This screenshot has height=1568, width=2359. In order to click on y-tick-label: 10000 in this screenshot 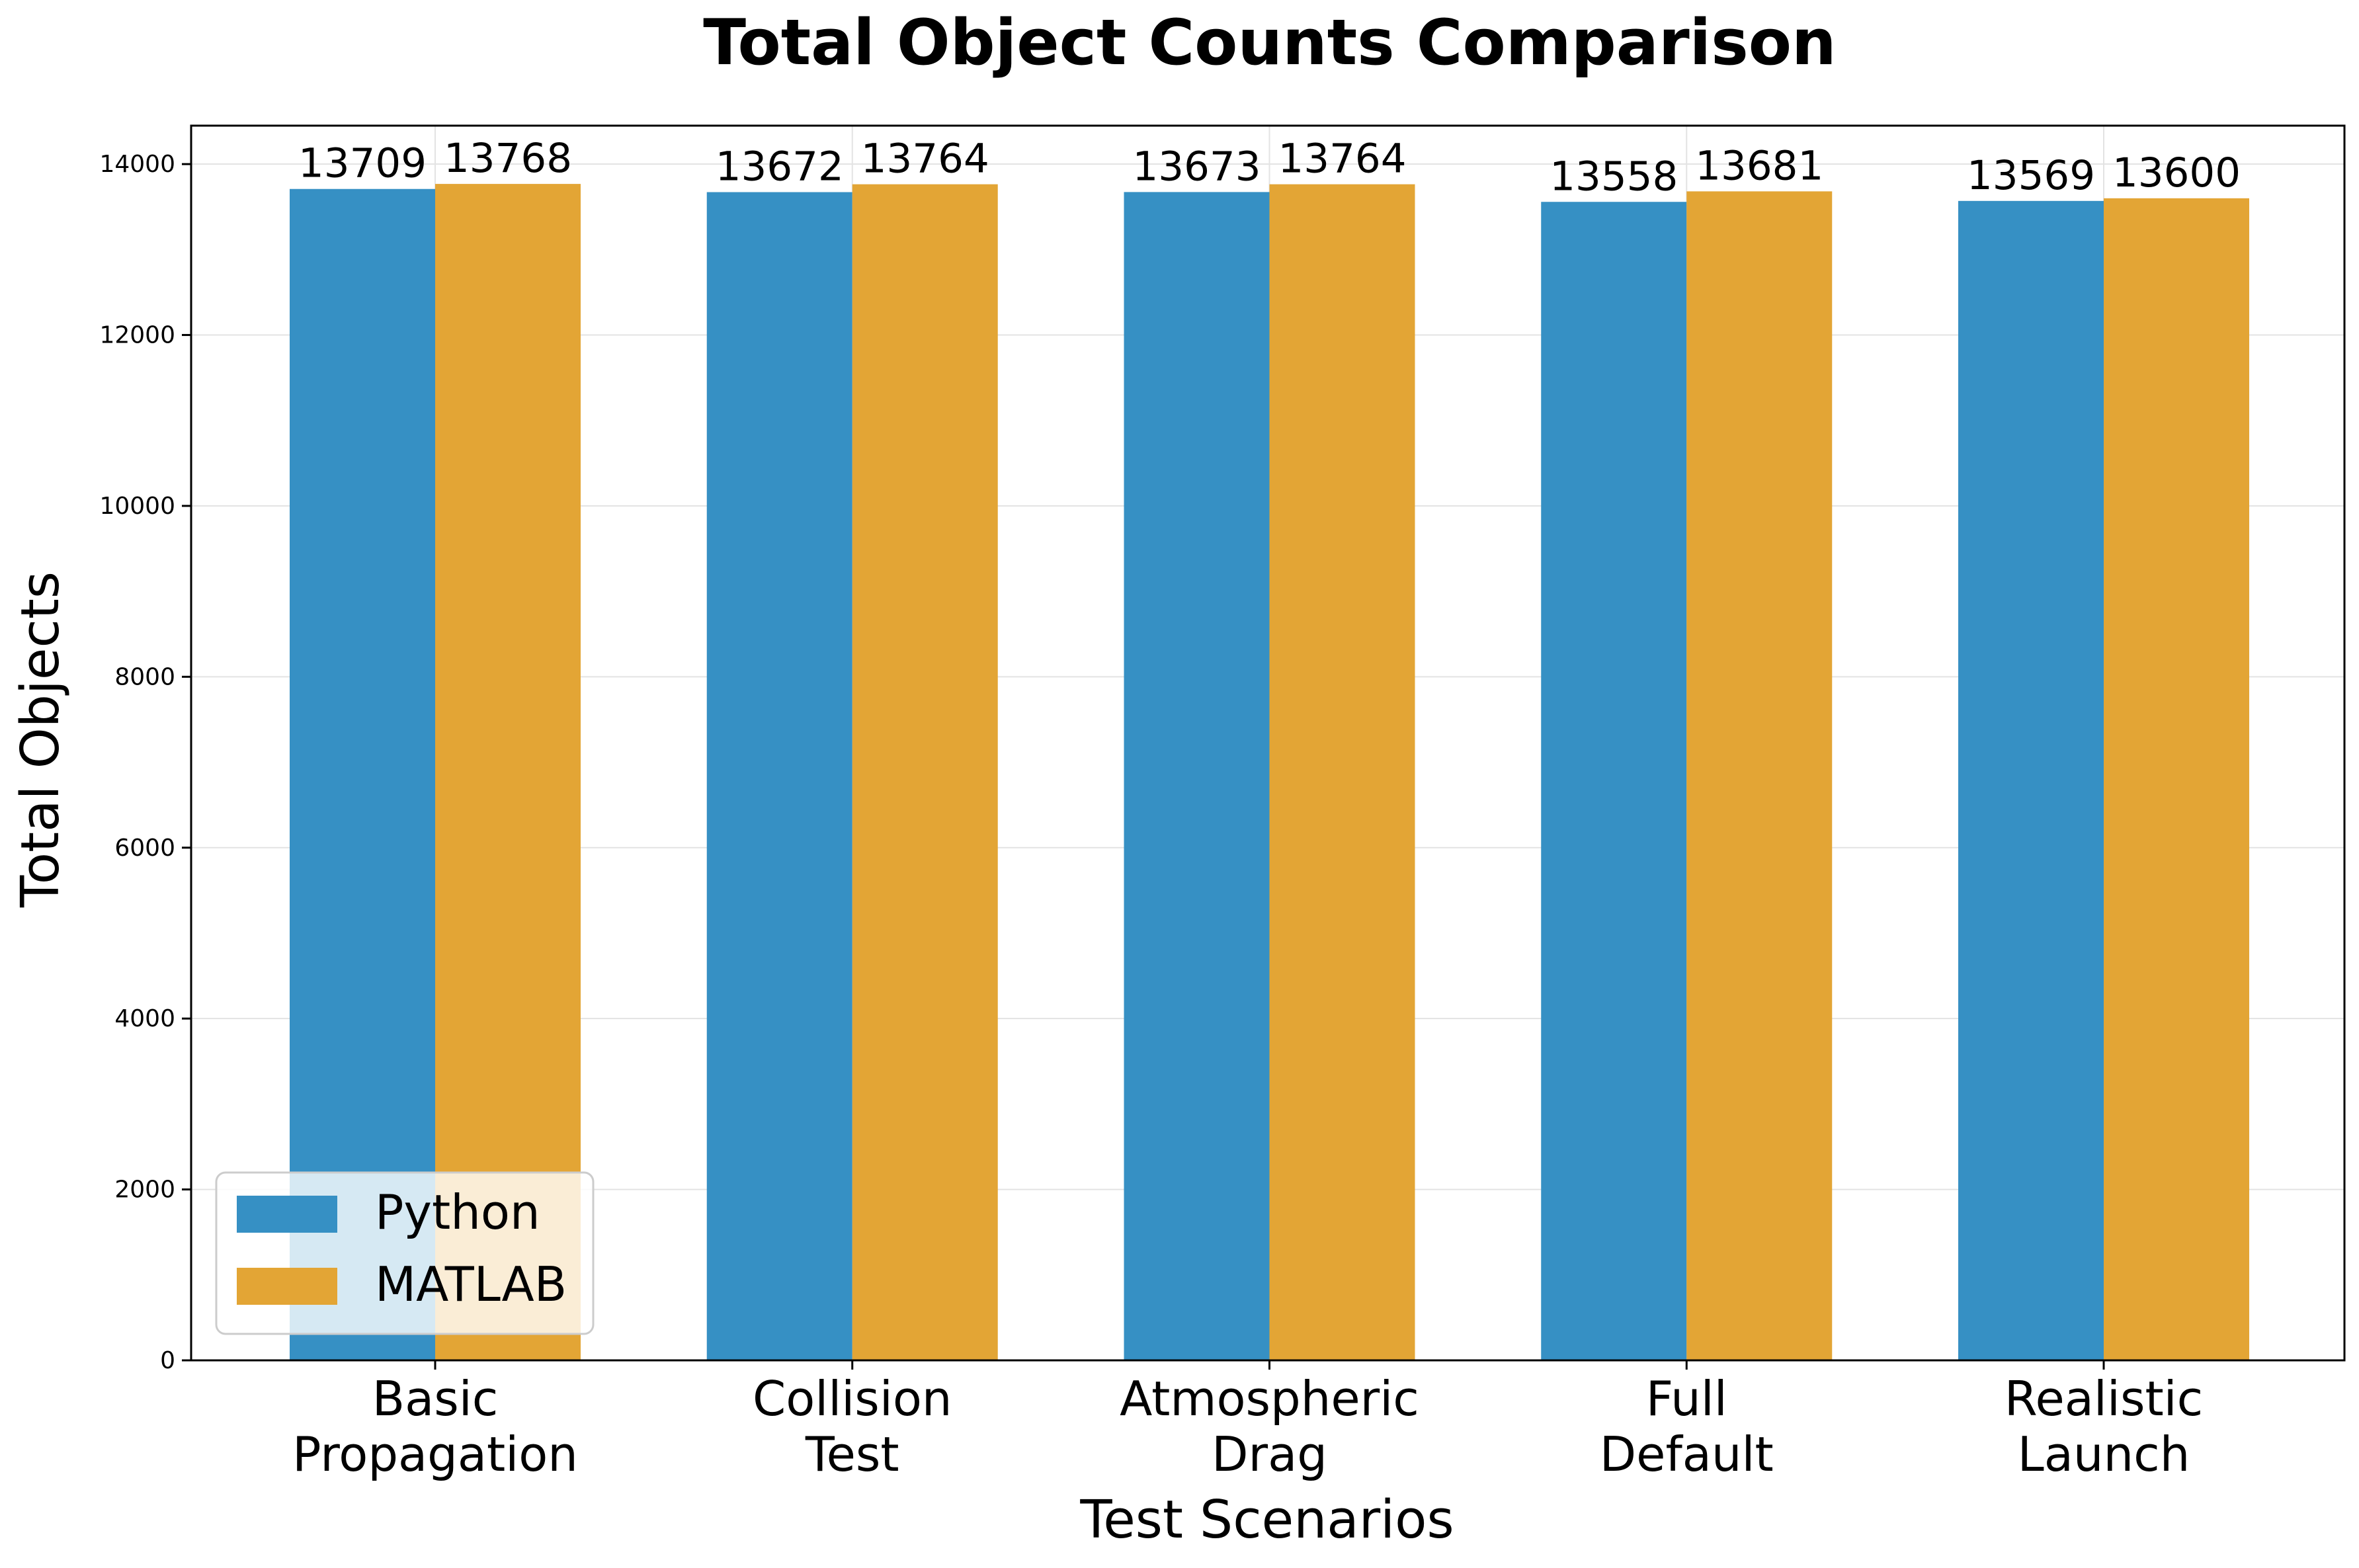, I will do `click(137, 506)`.